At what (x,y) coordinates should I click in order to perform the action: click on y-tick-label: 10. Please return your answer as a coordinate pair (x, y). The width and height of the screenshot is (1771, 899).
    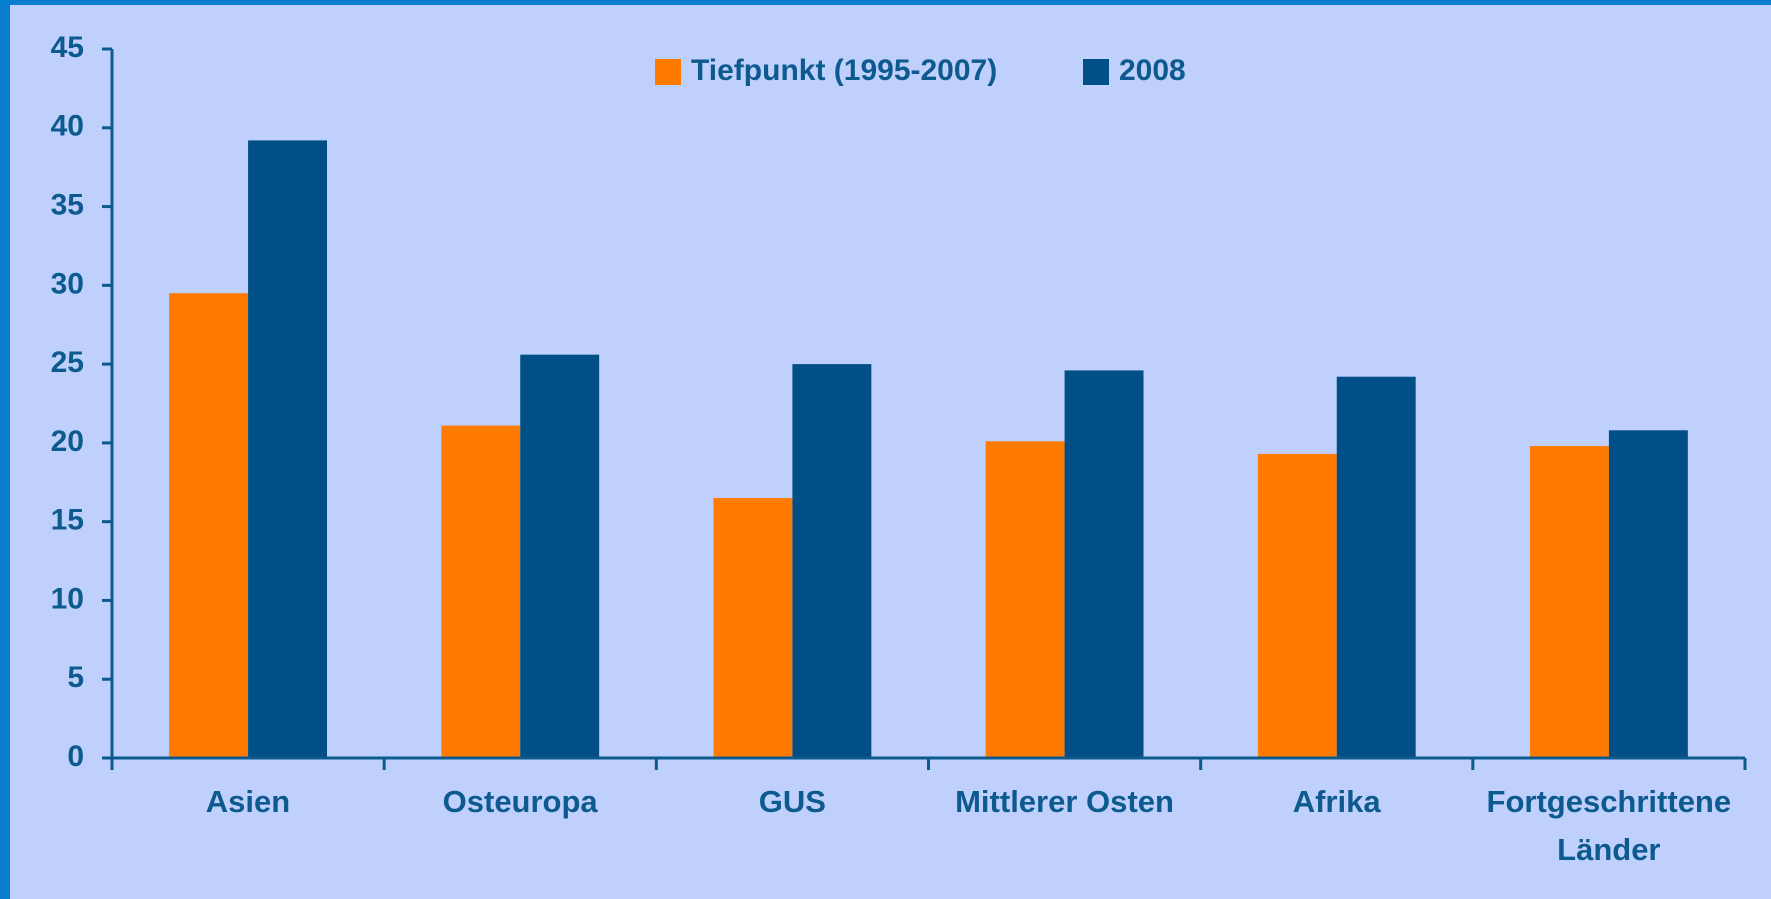
    Looking at the image, I should click on (67, 598).